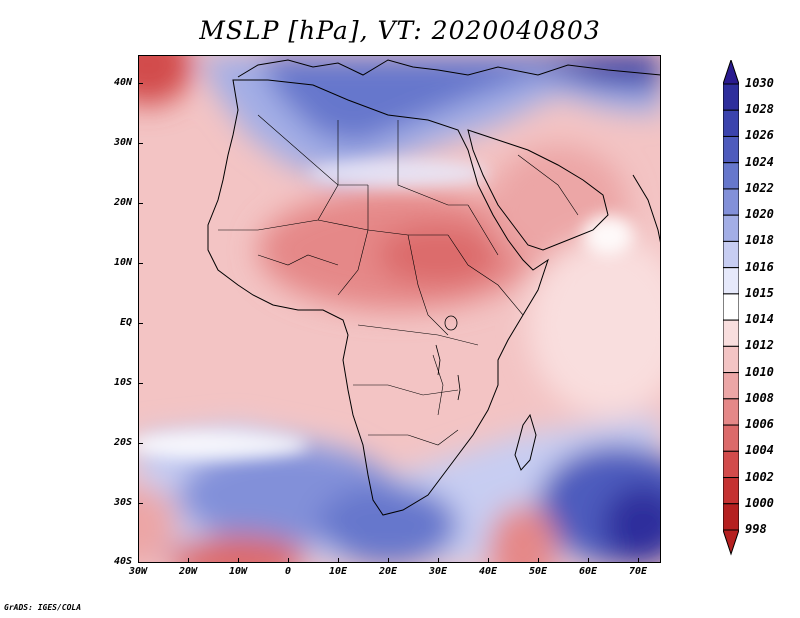 This screenshot has height=618, width=800. Describe the element at coordinates (731, 542) in the screenshot. I see `colorbar-bottom-arrow` at that location.